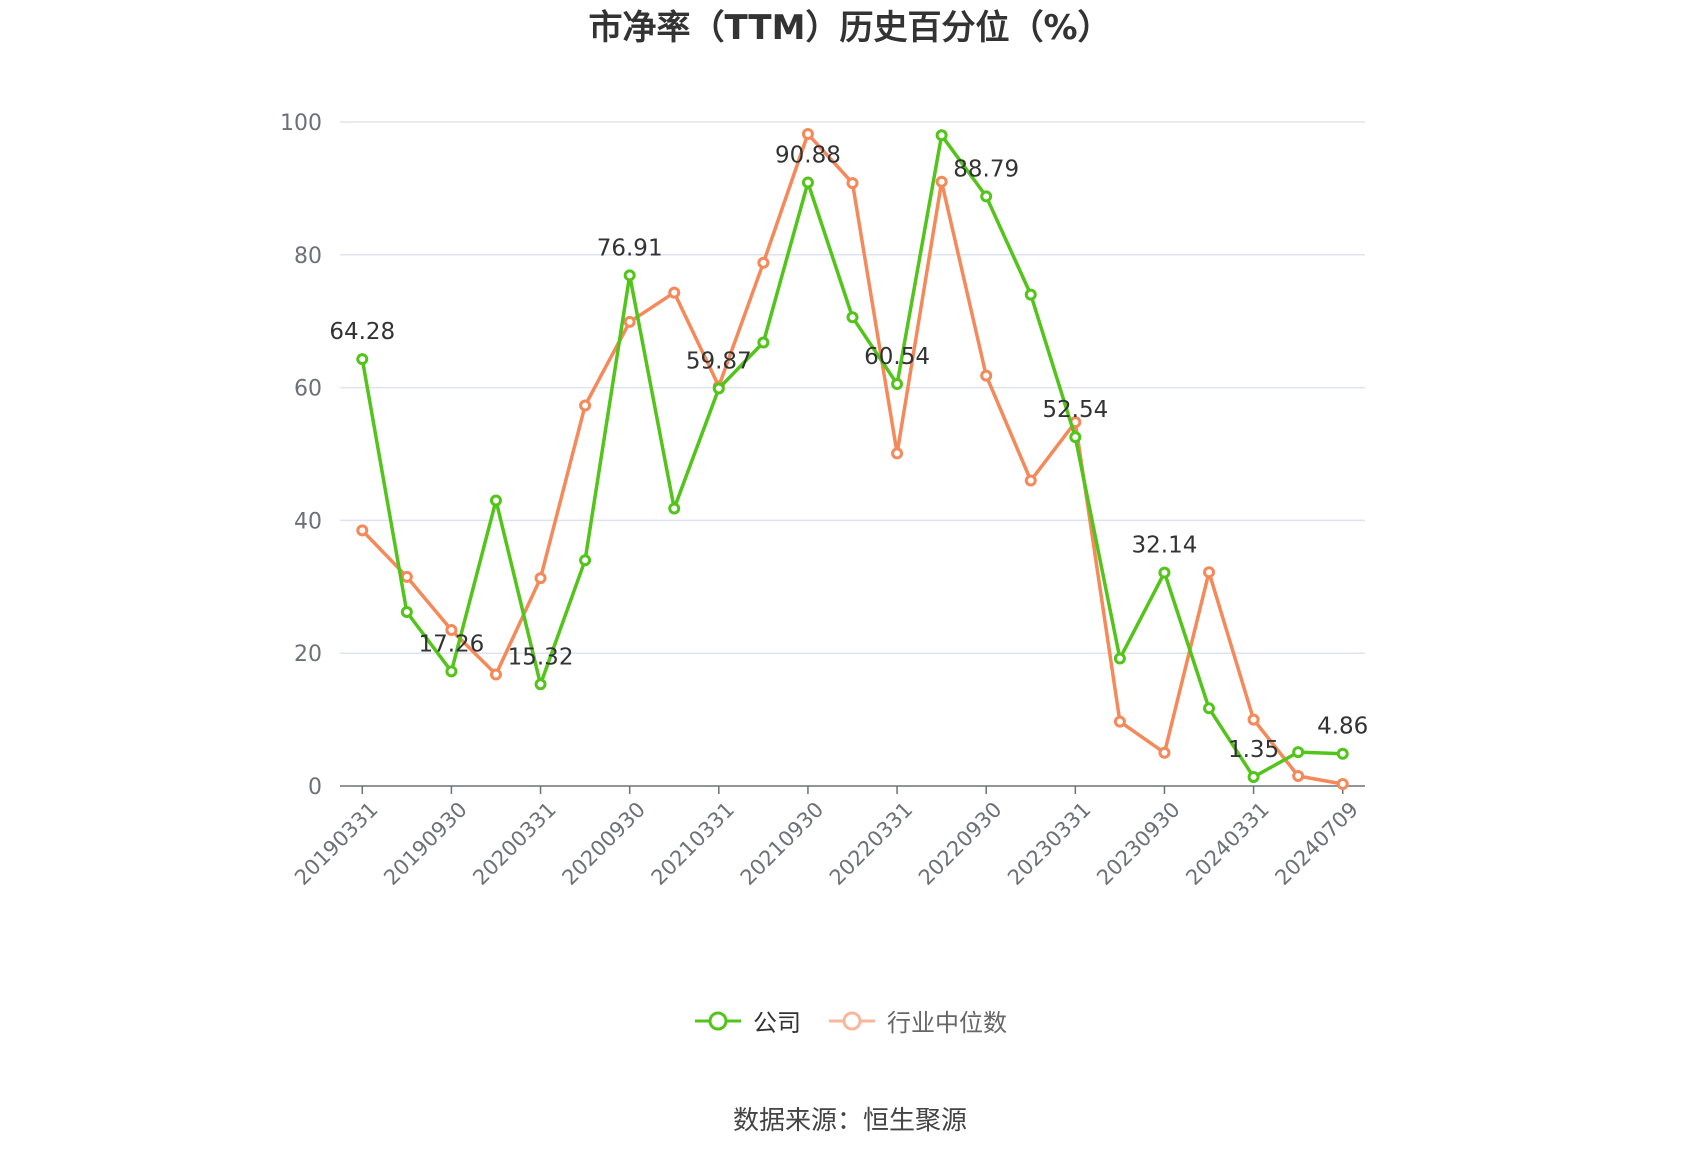 This screenshot has height=1150, width=1700. What do you see at coordinates (871, 843) in the screenshot?
I see `x-tick-label: 20220331` at bounding box center [871, 843].